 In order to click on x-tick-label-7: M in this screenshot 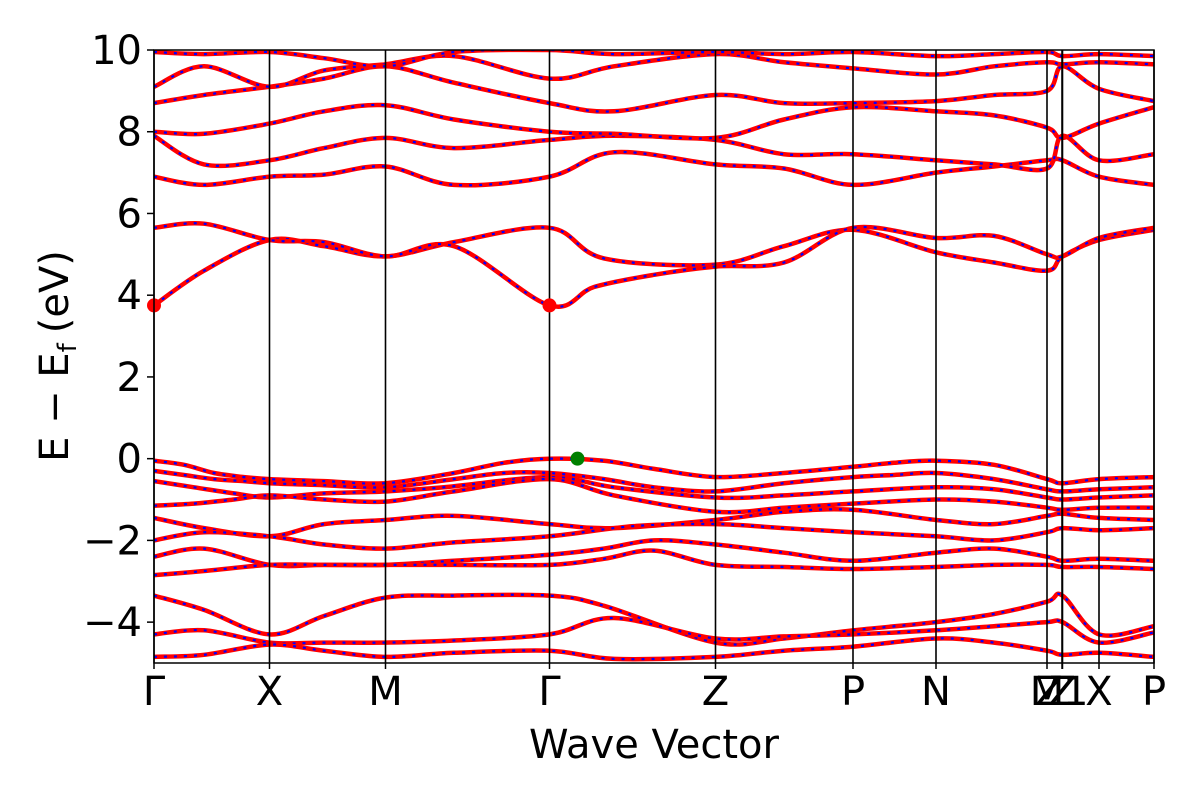, I will do `click(1047, 692)`.